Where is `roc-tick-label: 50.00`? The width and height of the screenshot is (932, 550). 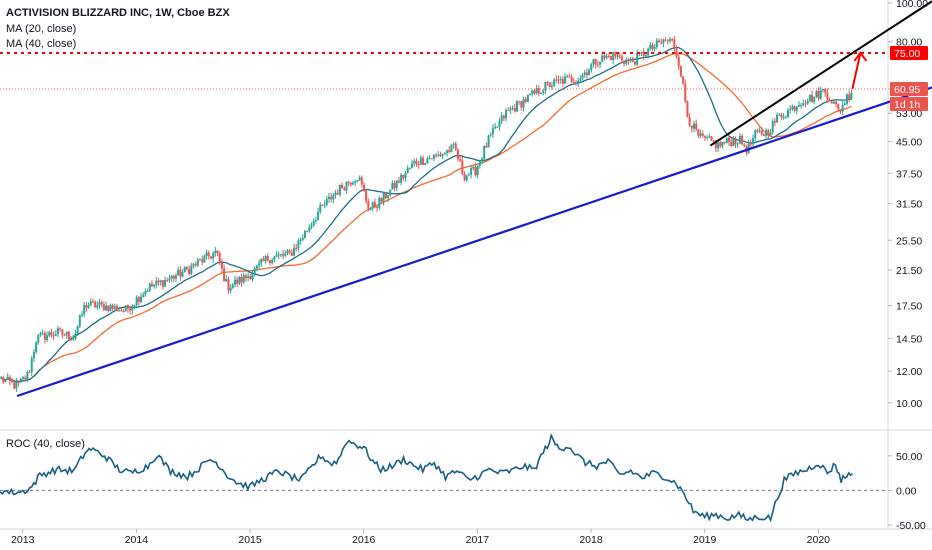
roc-tick-label: 50.00 is located at coordinates (909, 457).